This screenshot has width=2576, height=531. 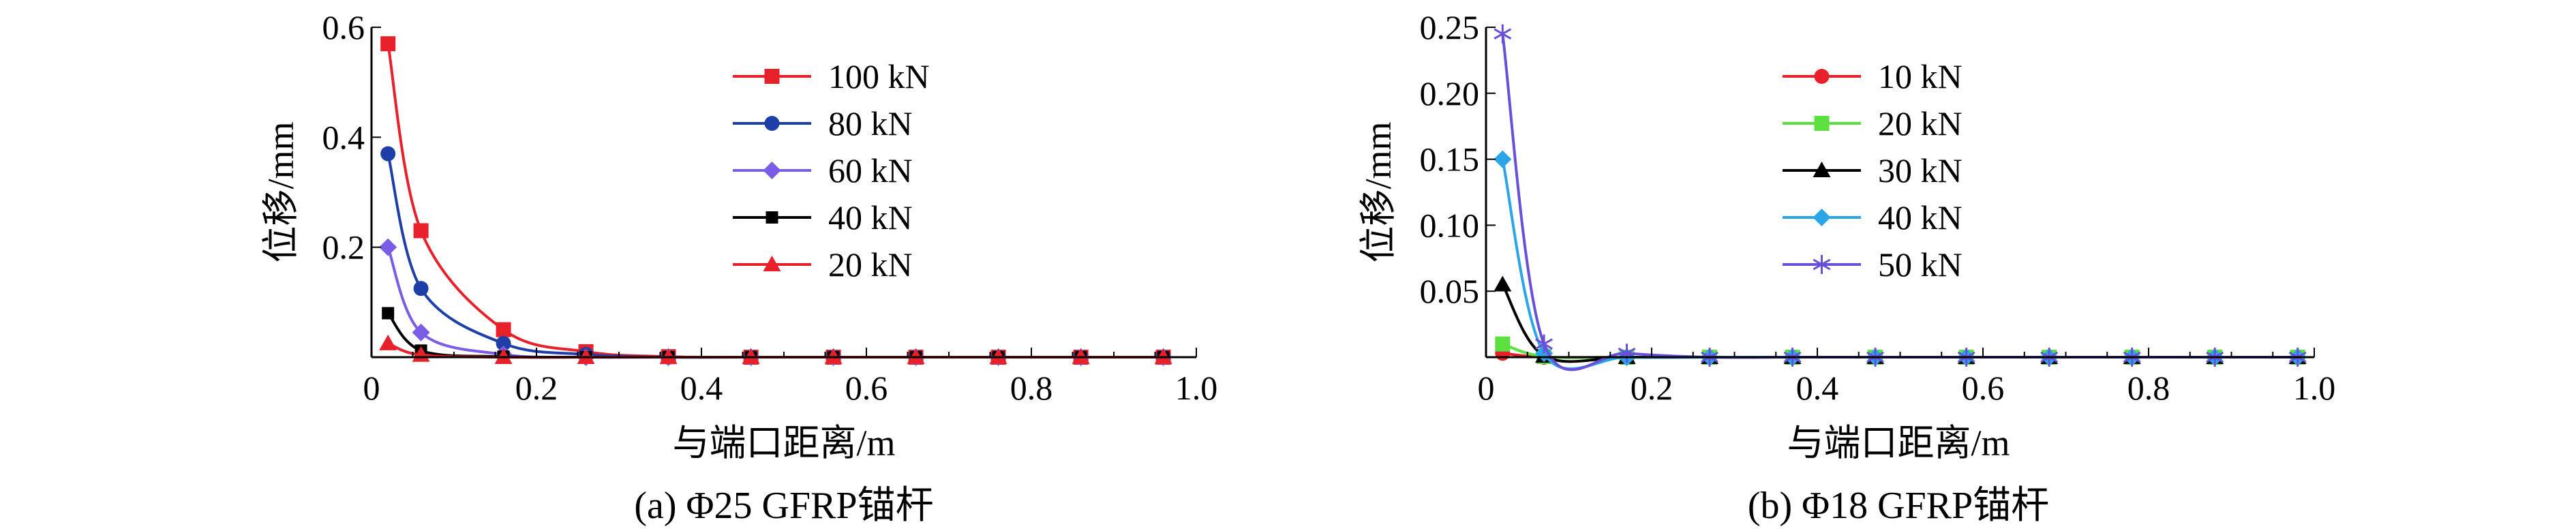 I want to click on chart-b-y-tick-label: 0.25, so click(x=1450, y=27).